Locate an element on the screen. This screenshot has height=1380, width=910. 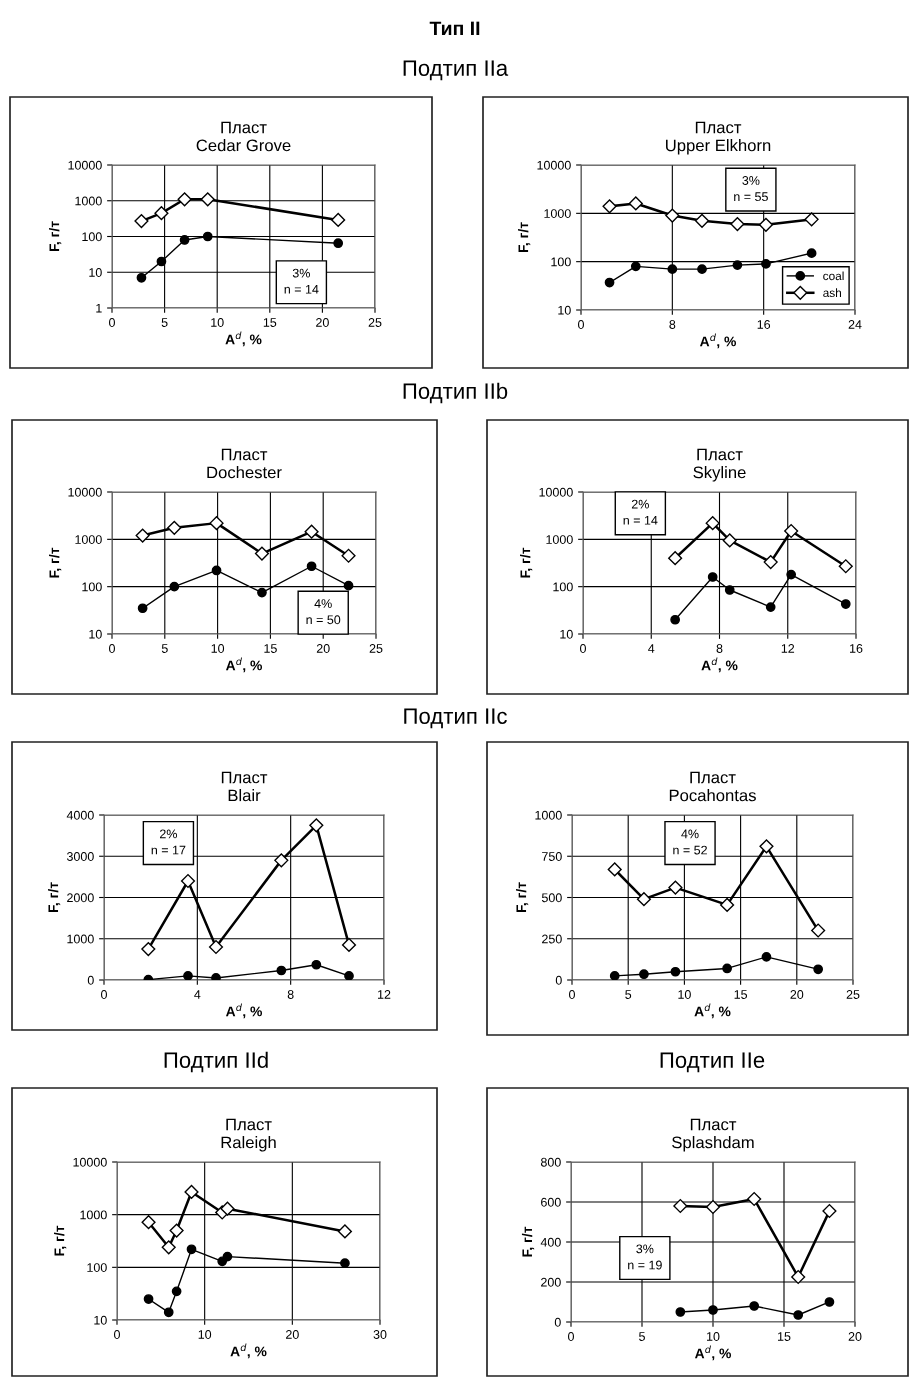
x-tick-label: 4 is located at coordinates (197, 994).